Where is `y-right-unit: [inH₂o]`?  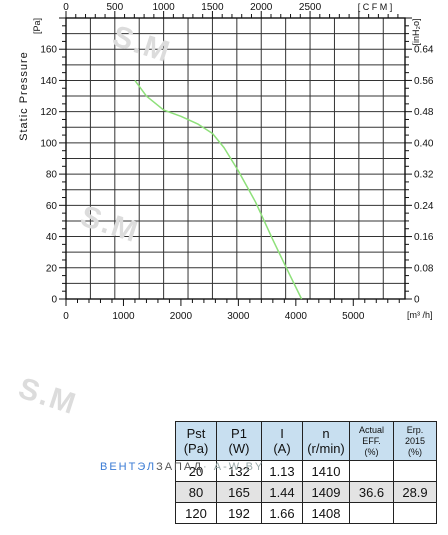 y-right-unit: [inH₂o] is located at coordinates (416, 31).